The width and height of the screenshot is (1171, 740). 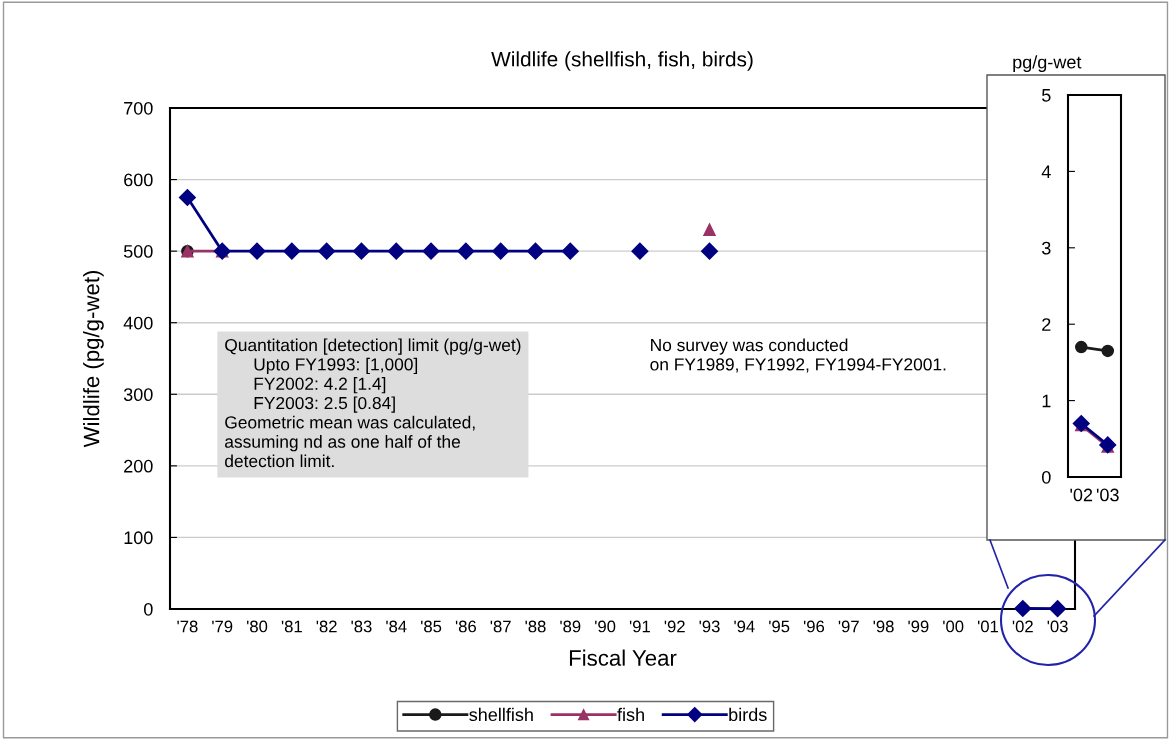 I want to click on y-tick-label: 3, so click(x=1046, y=248).